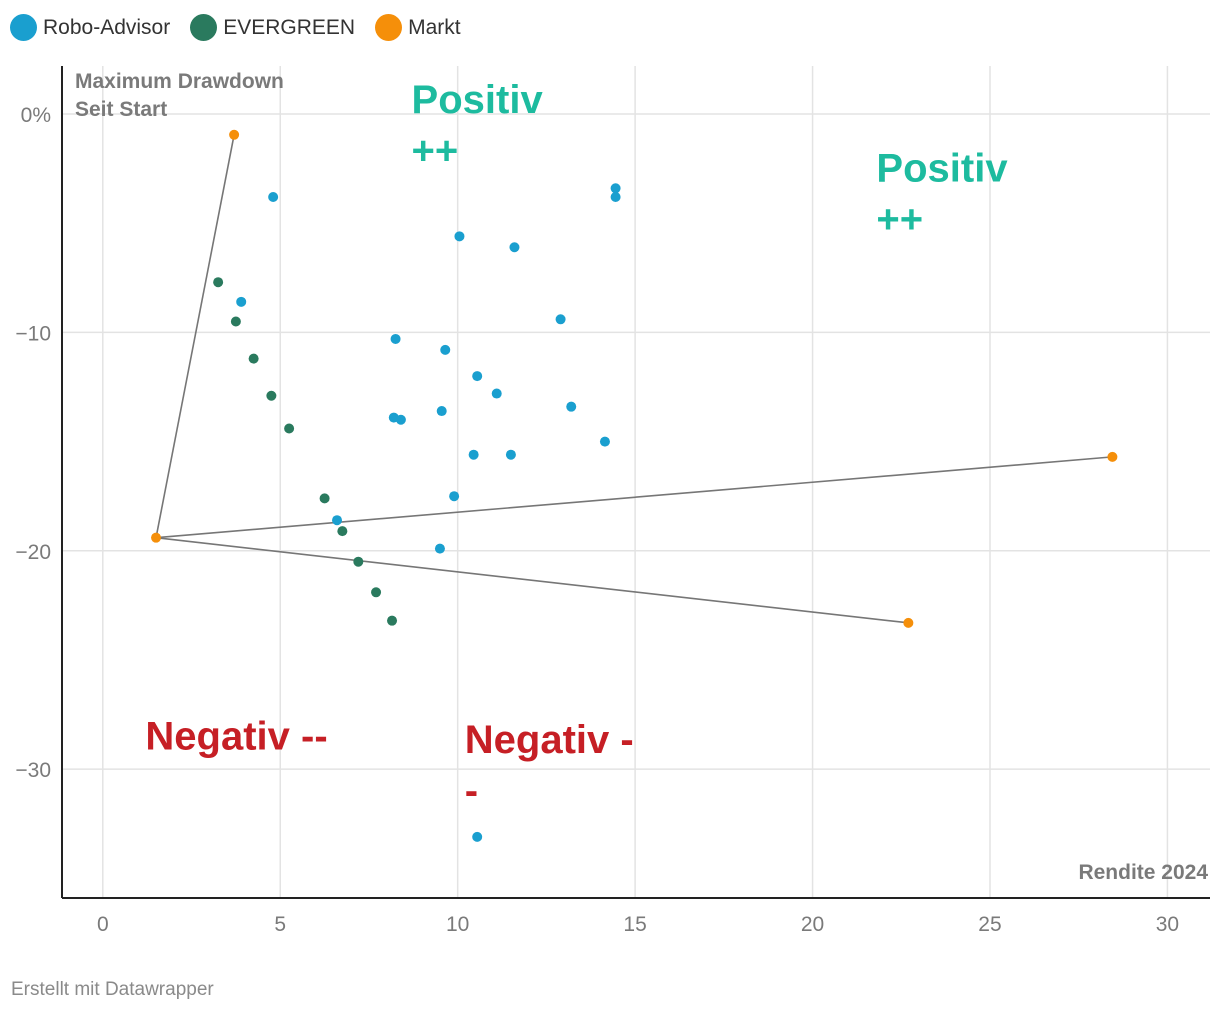 This screenshot has width=1220, height=1014. What do you see at coordinates (33, 552) in the screenshot?
I see `y-tick-label: −20` at bounding box center [33, 552].